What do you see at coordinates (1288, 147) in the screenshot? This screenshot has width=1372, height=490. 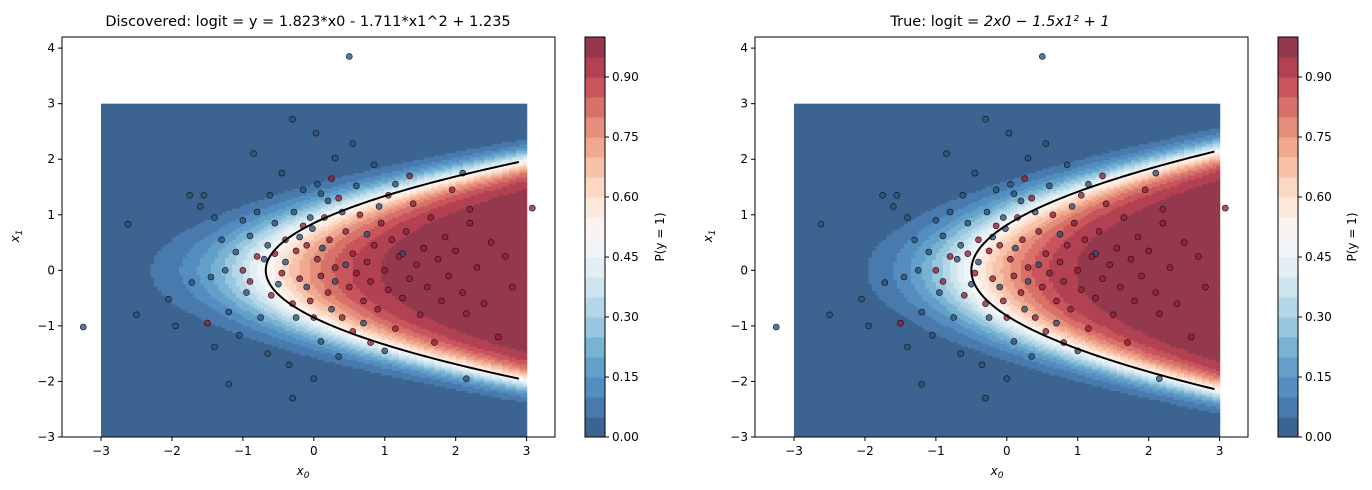 I see `colorbar-band` at bounding box center [1288, 147].